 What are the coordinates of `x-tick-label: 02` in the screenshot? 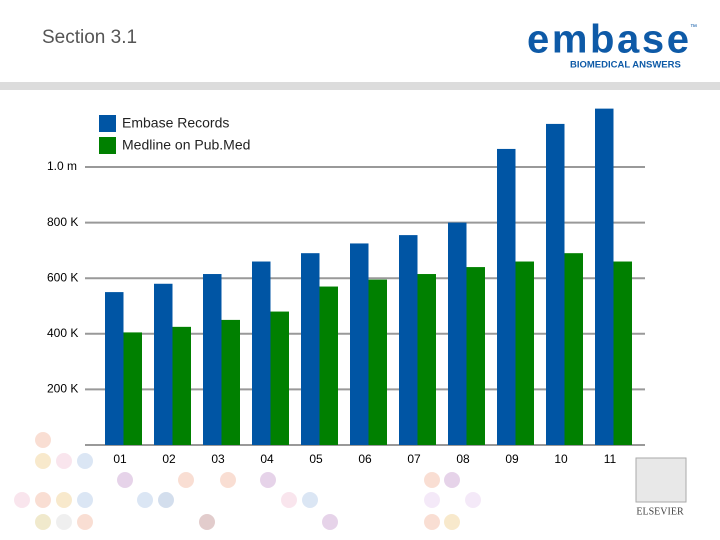 It's located at (169, 459).